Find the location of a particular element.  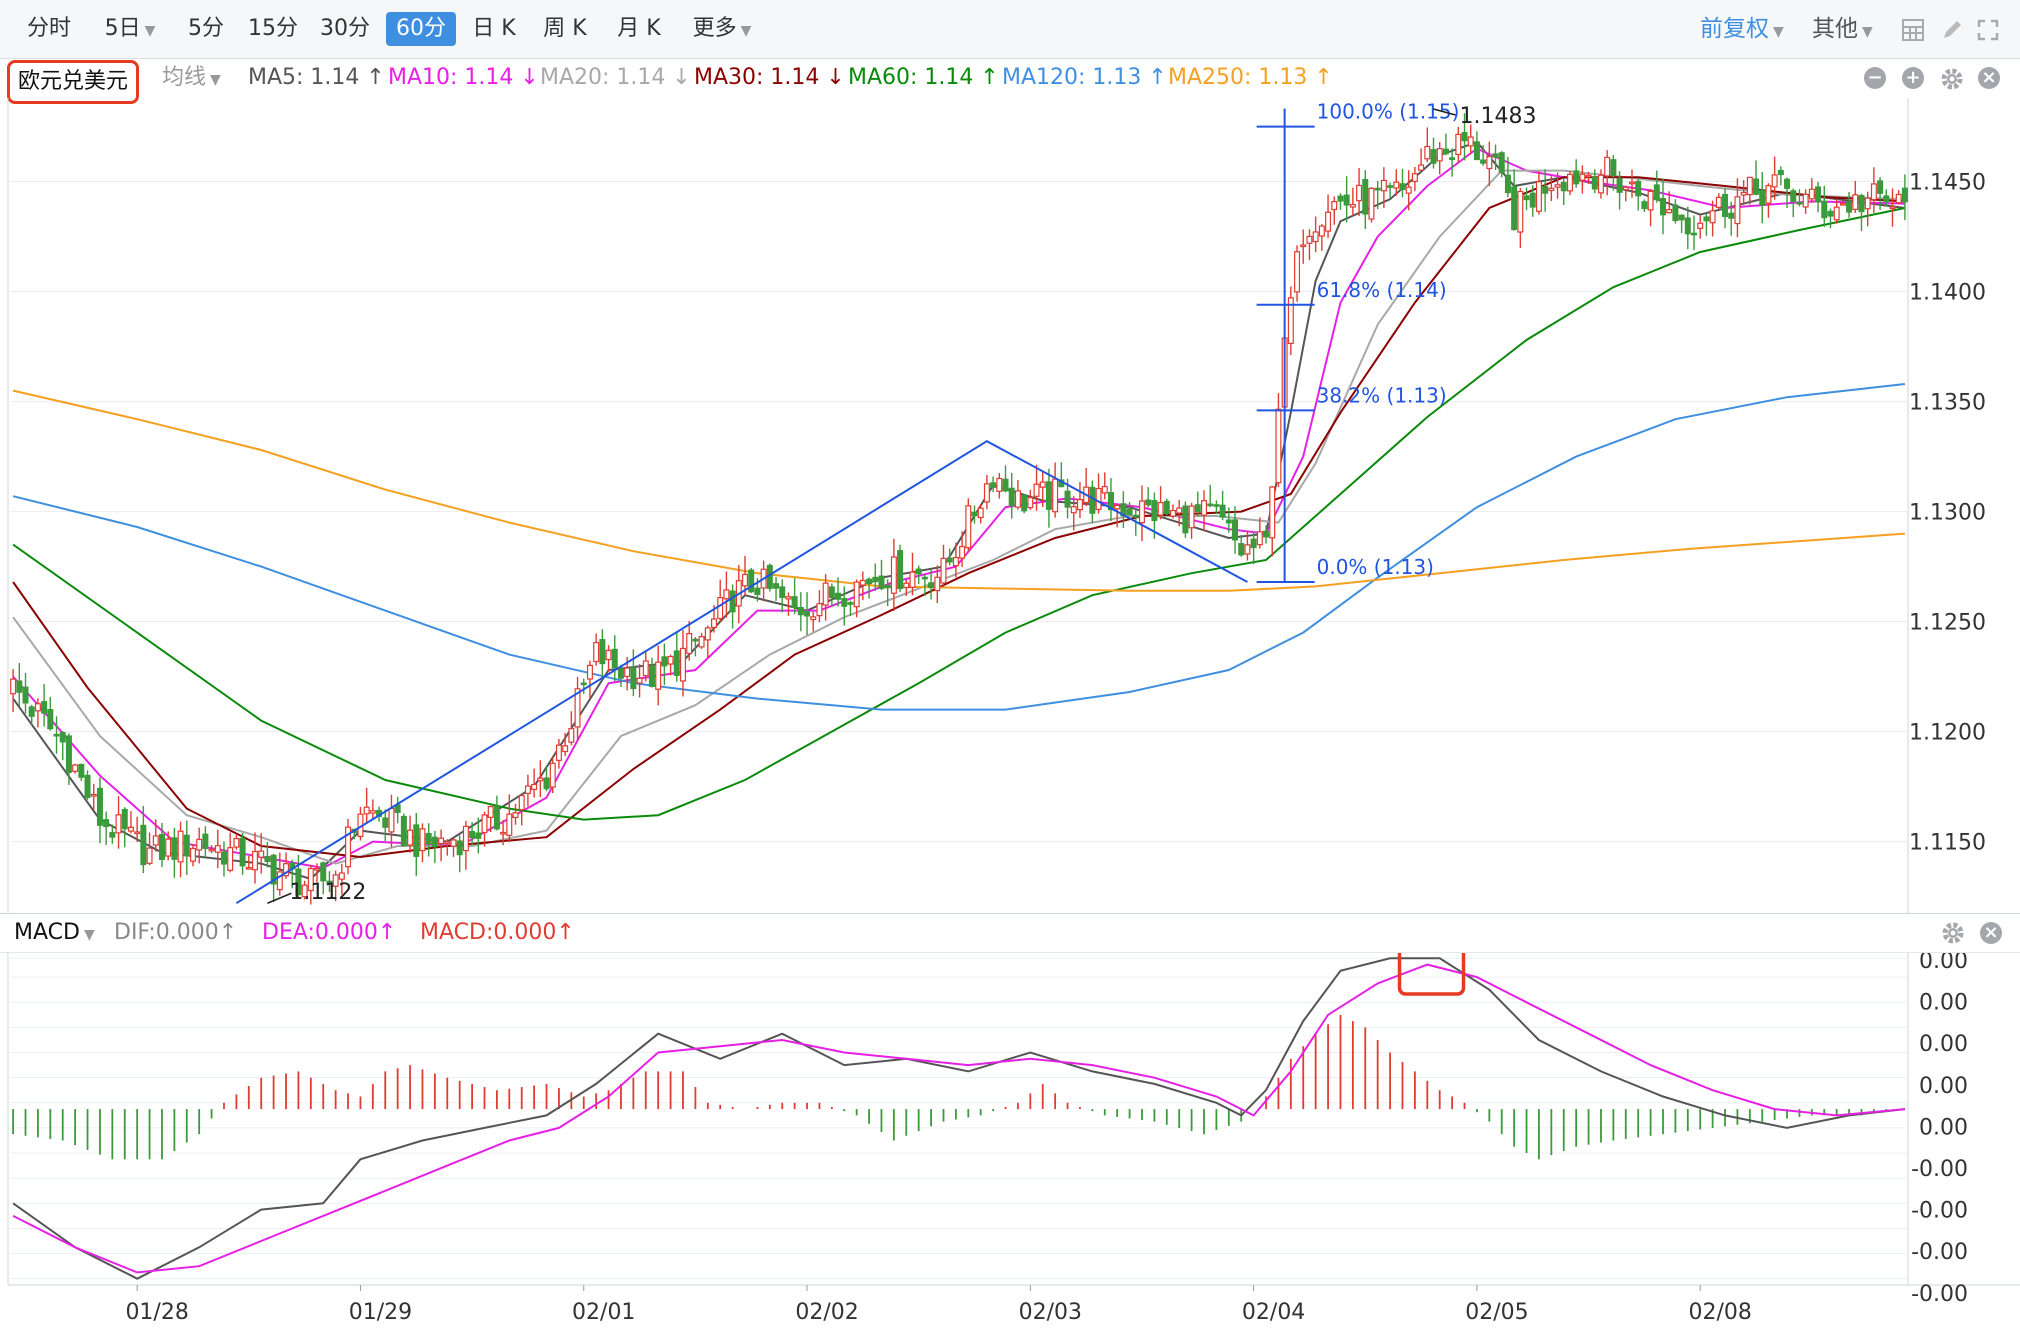

period-tab-week: 周 K is located at coordinates (565, 28).